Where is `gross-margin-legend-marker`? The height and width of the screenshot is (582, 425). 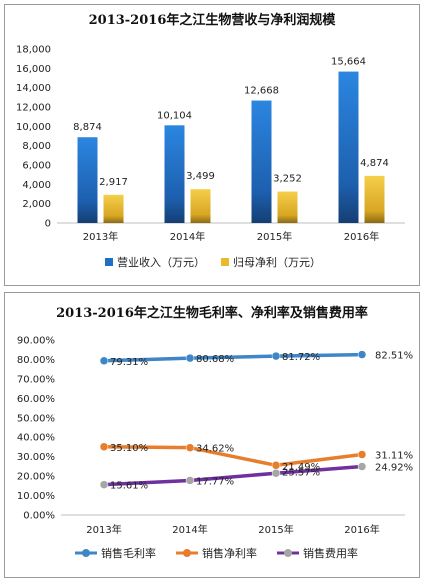 gross-margin-legend-marker is located at coordinates (86, 553).